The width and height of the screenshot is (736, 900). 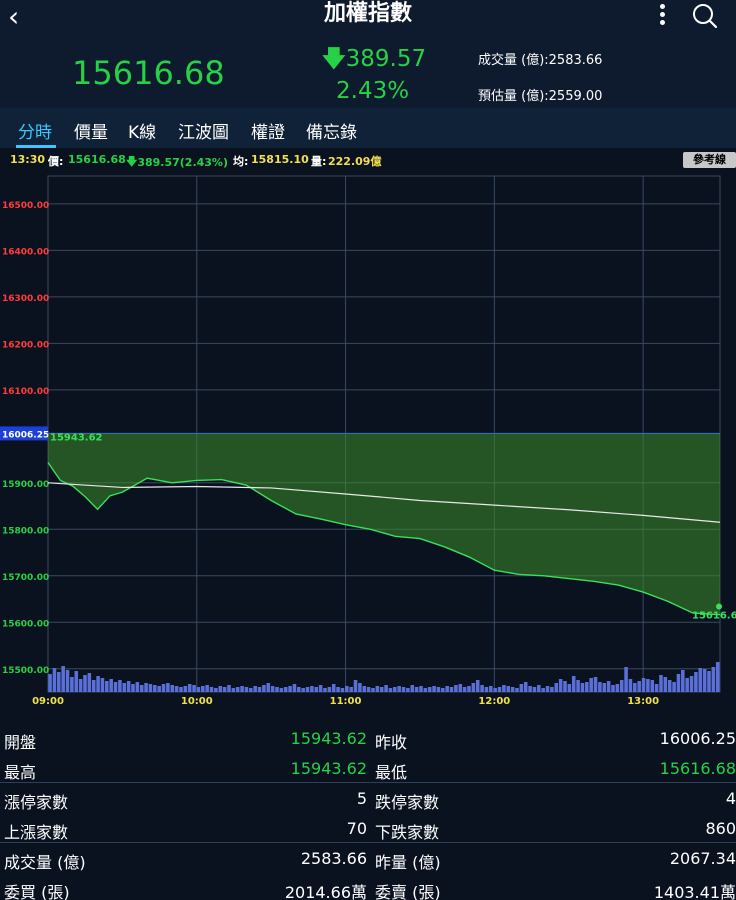 What do you see at coordinates (368, 769) in the screenshot?
I see `stats-row: 最高 15943.62 最低 15616.68` at bounding box center [368, 769].